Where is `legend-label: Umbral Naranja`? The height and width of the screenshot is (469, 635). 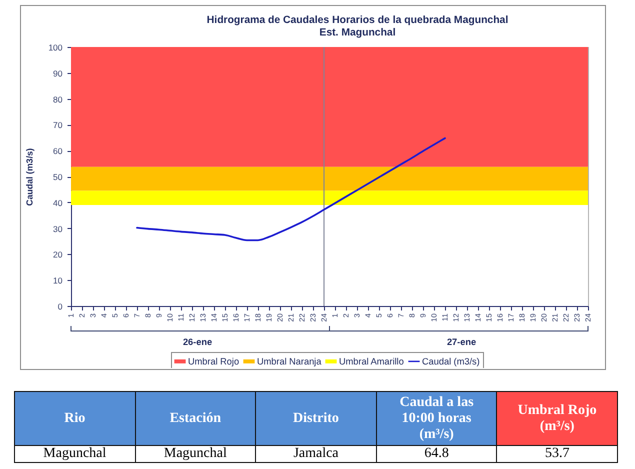 legend-label: Umbral Naranja is located at coordinates (289, 361).